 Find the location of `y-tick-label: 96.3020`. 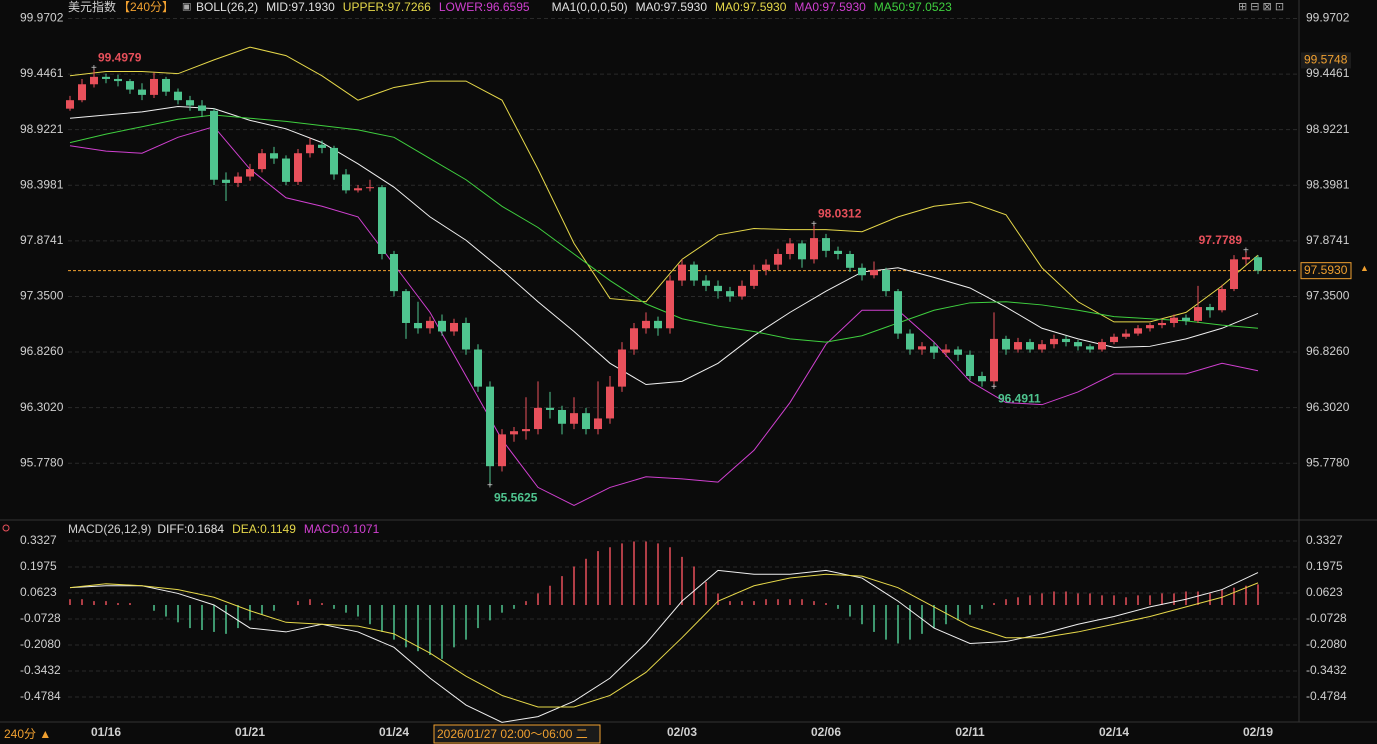

y-tick-label: 96.3020 is located at coordinates (42, 407).